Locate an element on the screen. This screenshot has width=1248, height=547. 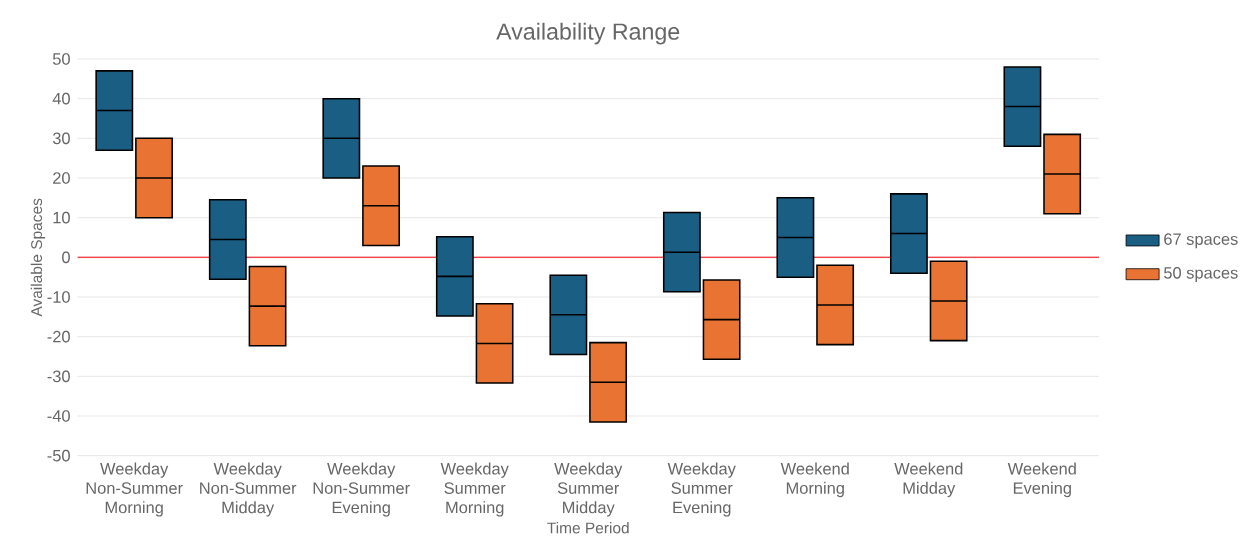
x-tick-label: Weekday Non-Summer Morning is located at coordinates (134, 489).